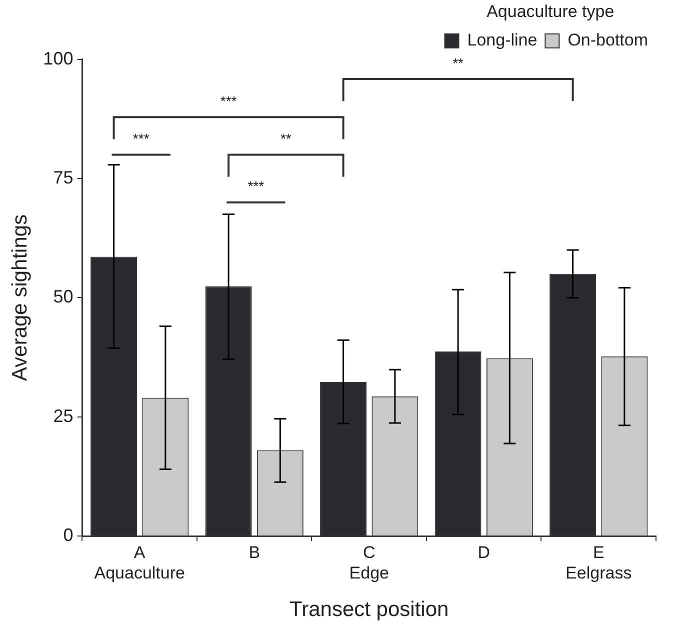 The height and width of the screenshot is (637, 676). What do you see at coordinates (369, 610) in the screenshot?
I see `x-axis-title: Transect position` at bounding box center [369, 610].